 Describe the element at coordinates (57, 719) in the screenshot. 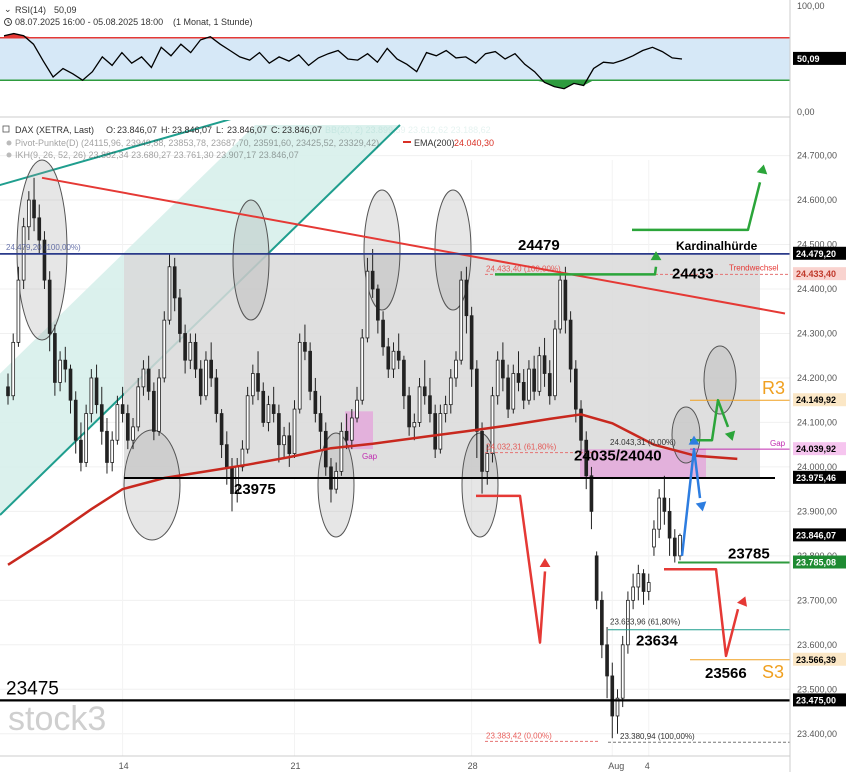

I see `stock3-watermark: stock3` at that location.